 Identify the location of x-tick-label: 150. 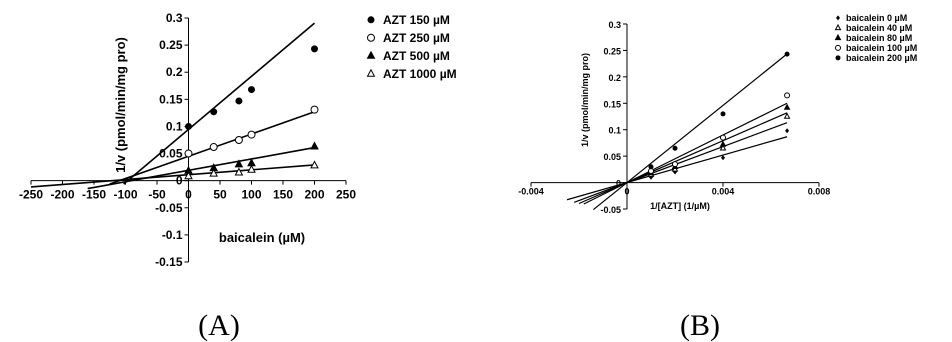
(283, 195).